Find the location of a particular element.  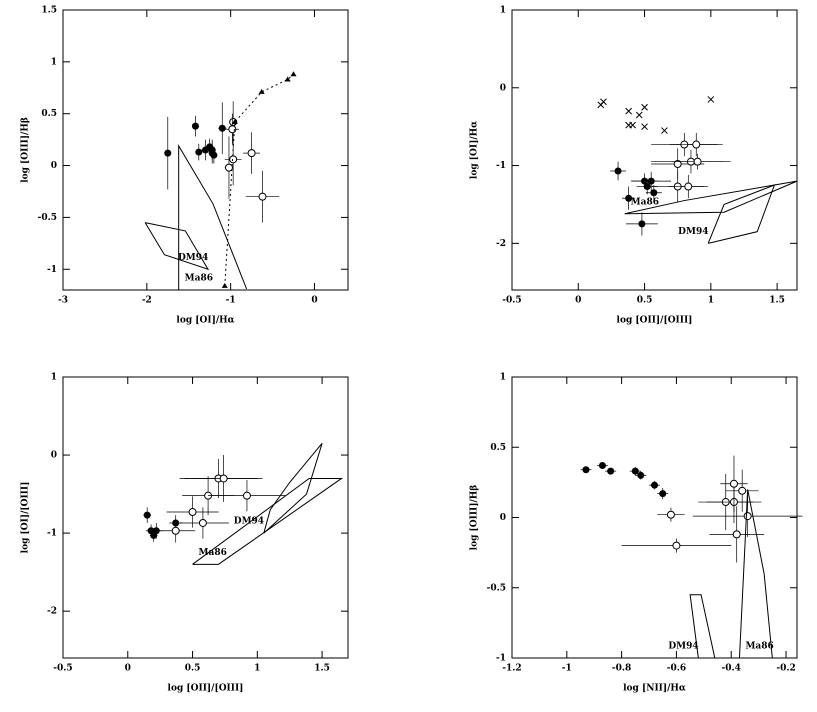

x-tick-label: -0.8 is located at coordinates (621, 669).